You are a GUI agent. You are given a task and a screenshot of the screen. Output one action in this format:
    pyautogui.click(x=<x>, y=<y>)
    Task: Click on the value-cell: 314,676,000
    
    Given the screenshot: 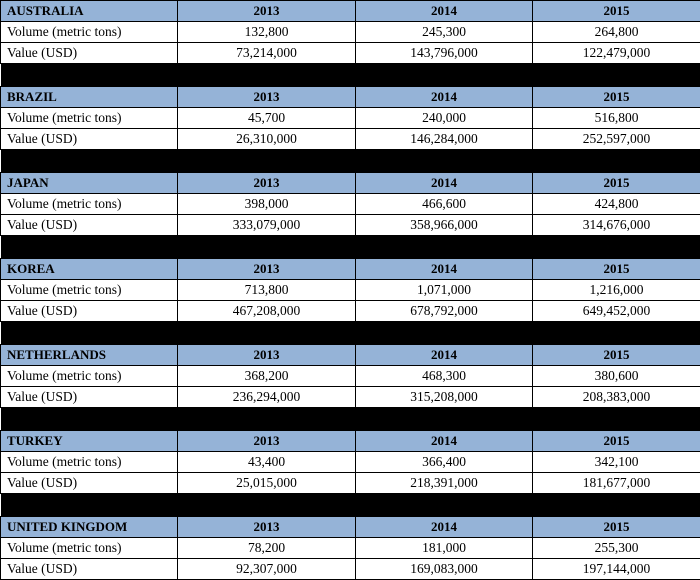 What is the action you would take?
    pyautogui.click(x=616, y=225)
    